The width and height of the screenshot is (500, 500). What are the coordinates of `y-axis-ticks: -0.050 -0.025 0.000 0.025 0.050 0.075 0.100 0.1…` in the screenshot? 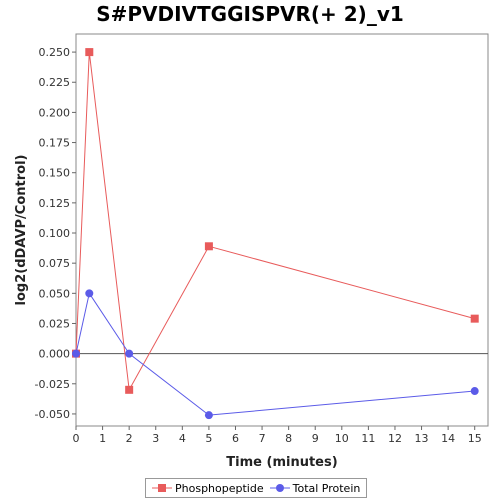 It's located at (55, 233).